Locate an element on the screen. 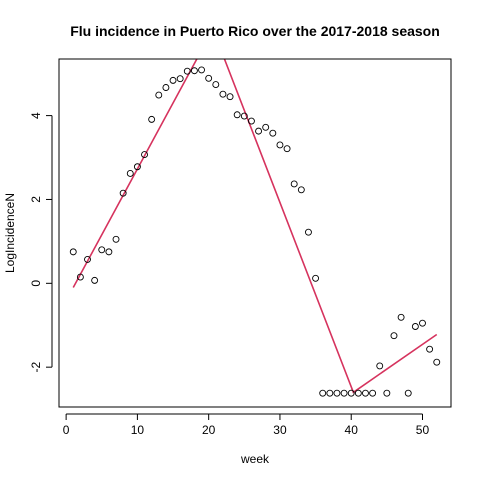 This screenshot has height=480, width=480. y-axis-label: LogIncidenceN is located at coordinates (10, 233).